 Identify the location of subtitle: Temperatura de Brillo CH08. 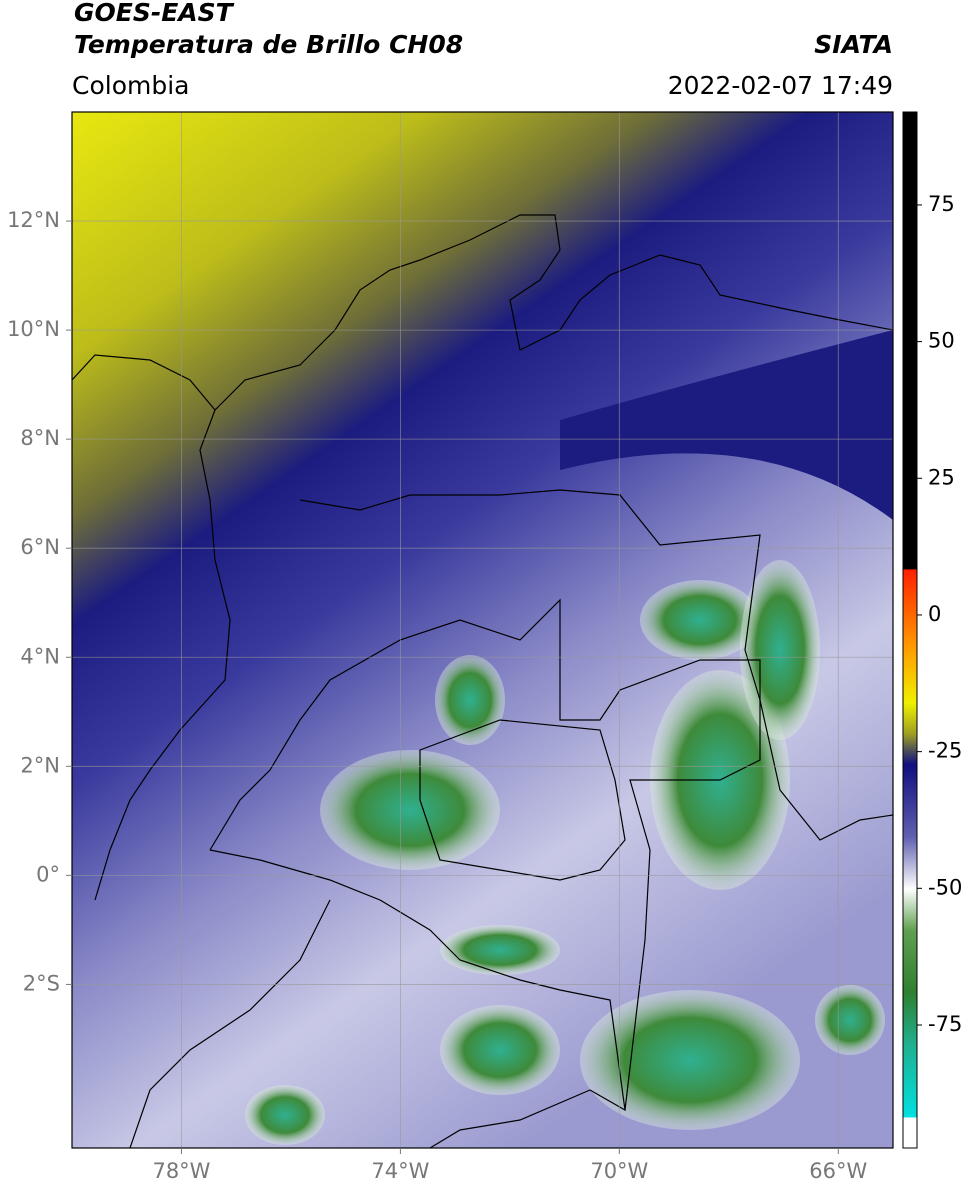
(268, 44).